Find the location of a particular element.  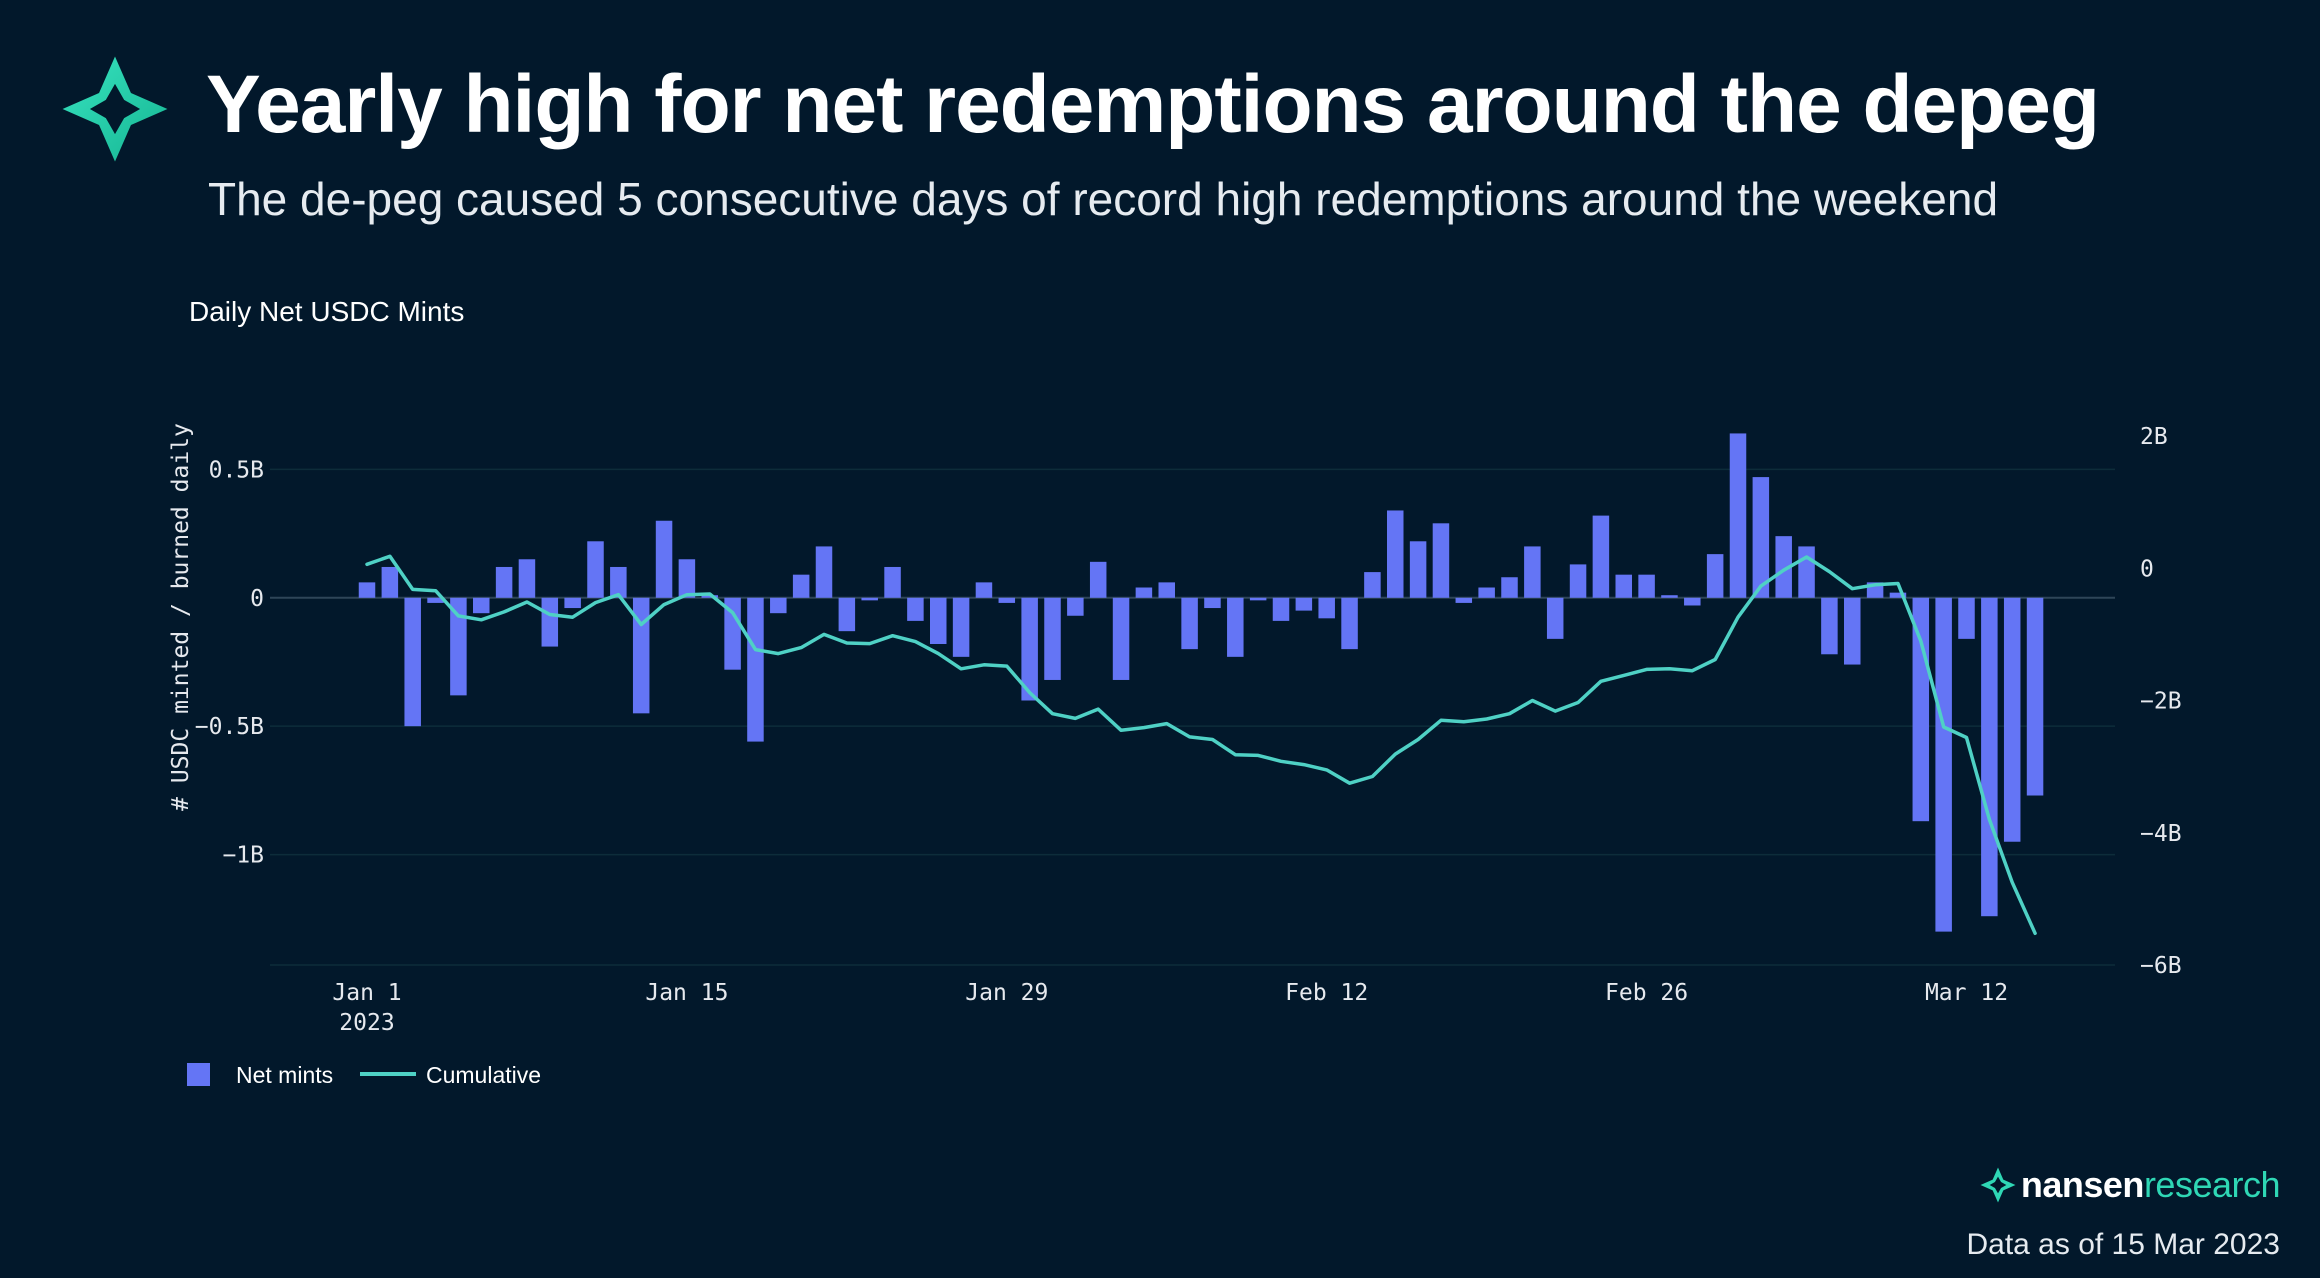

x-tick-label: Mar 12 is located at coordinates (1966, 993).